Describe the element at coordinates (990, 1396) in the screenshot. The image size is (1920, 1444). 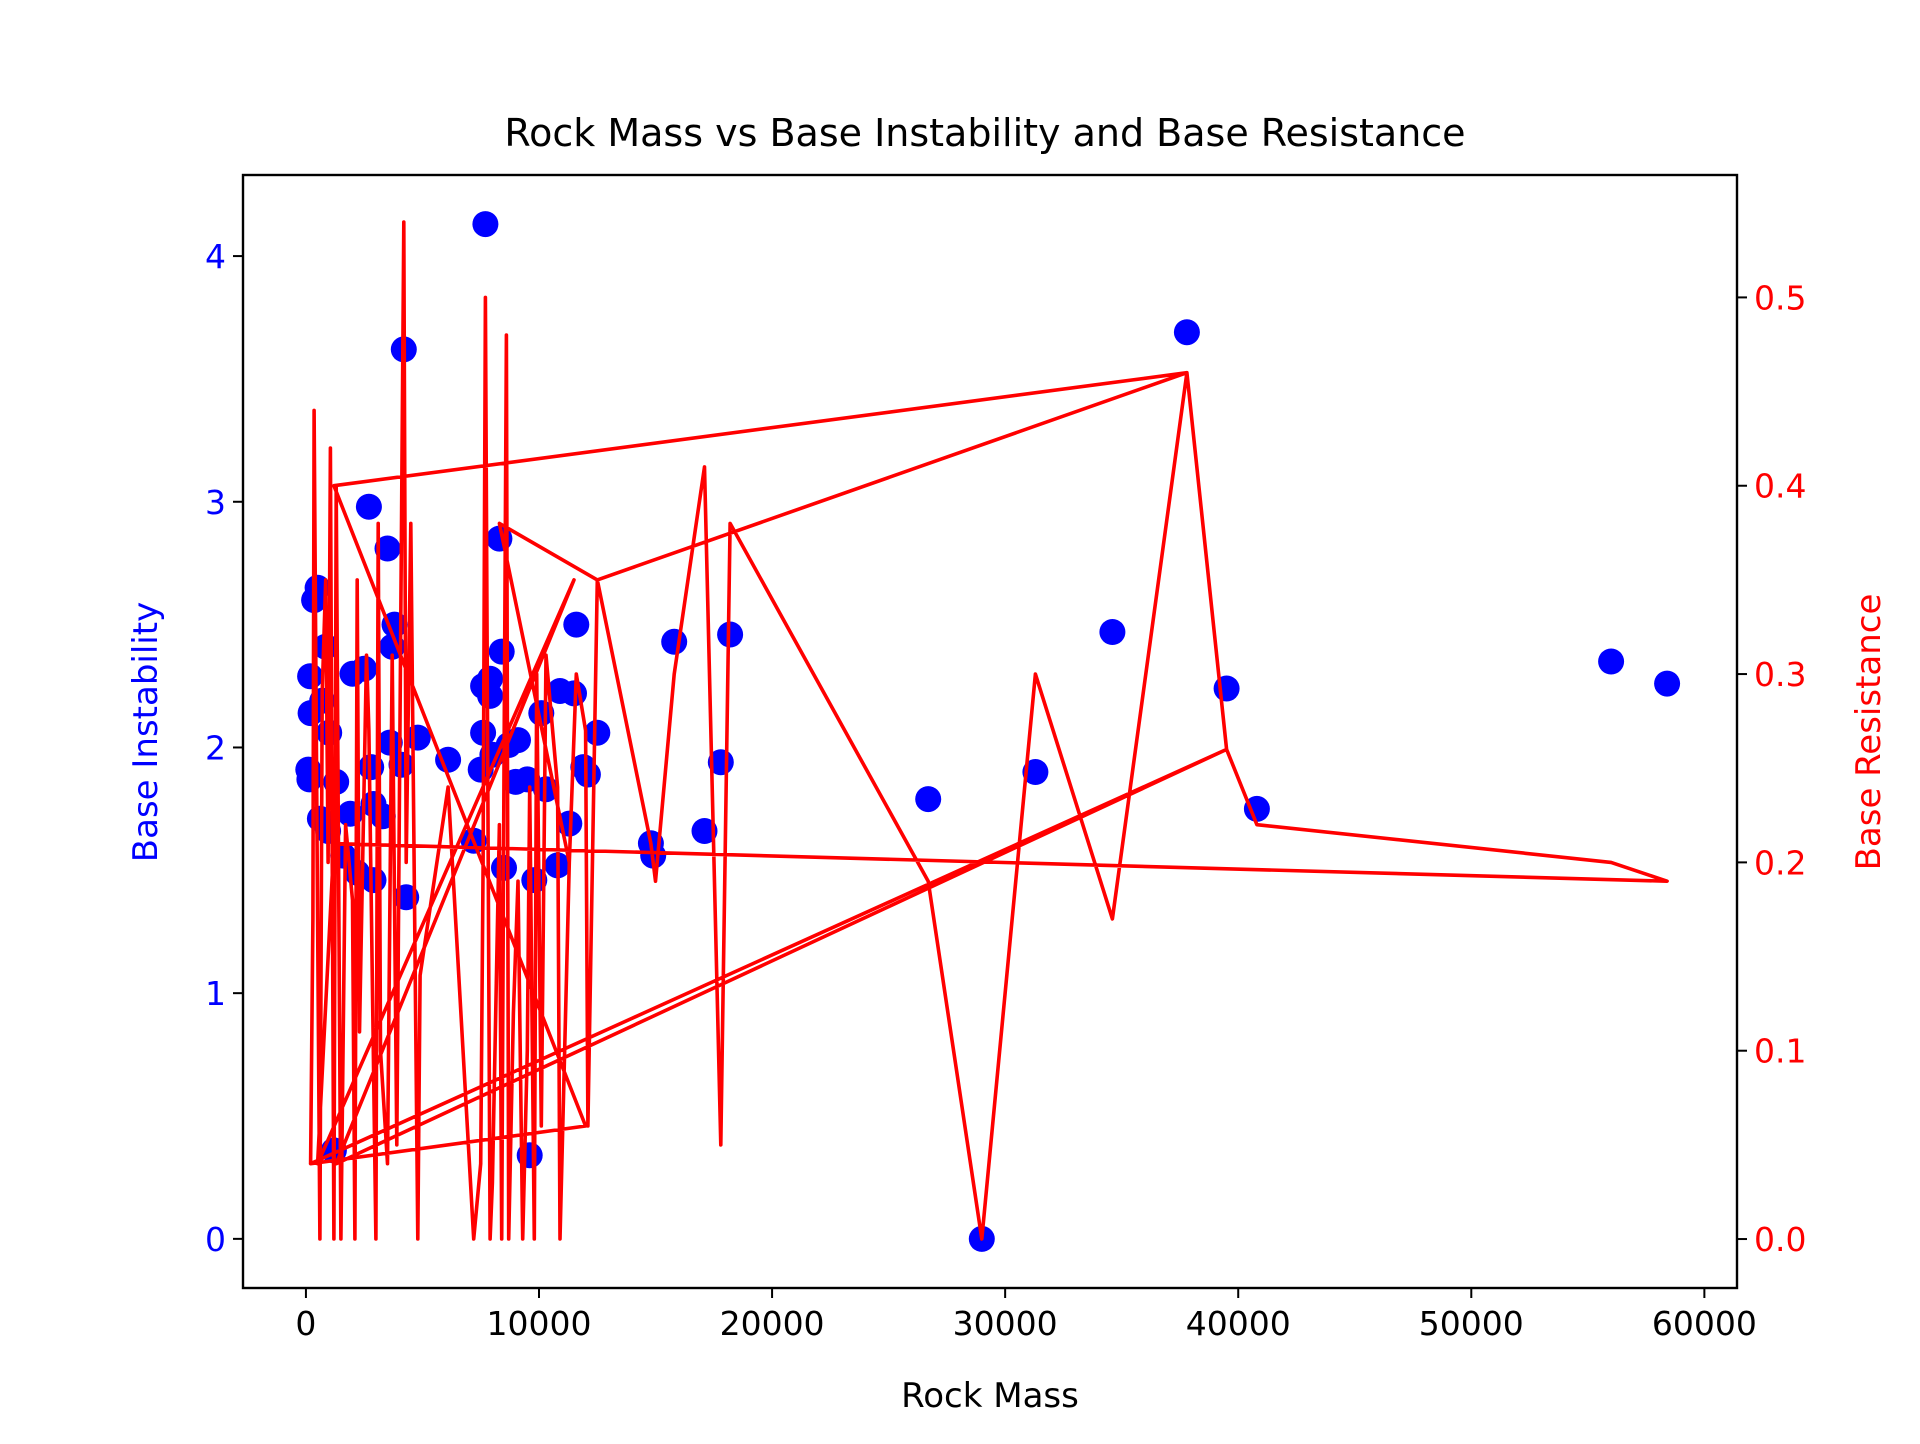
I see `x-axis-label: Rock Mass` at that location.